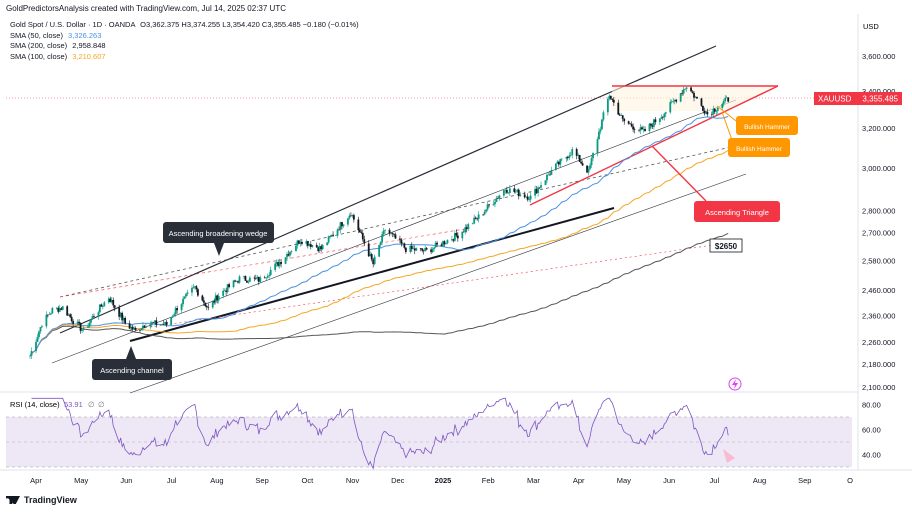 The height and width of the screenshot is (513, 912). I want to click on wedge-callout: Ascending broadening wedge, so click(218, 239).